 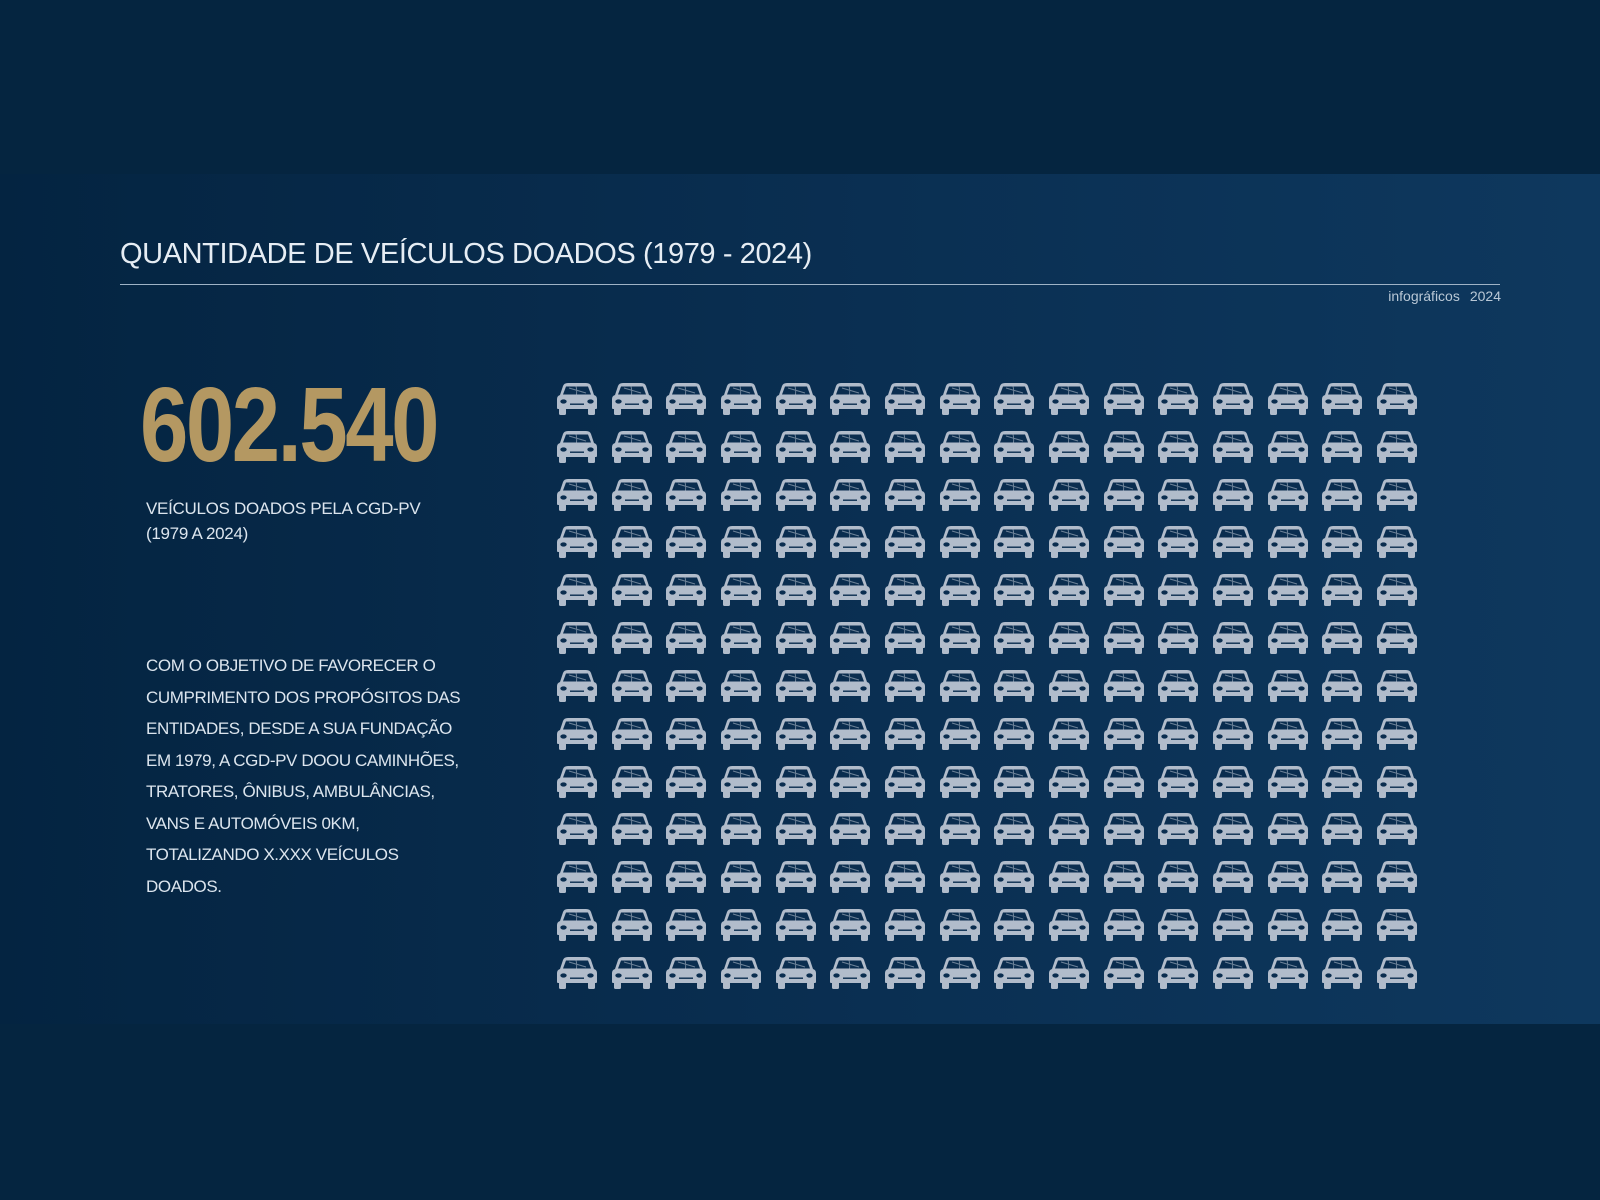 I want to click on total-vehicles-number: 602.540, so click(x=289, y=425).